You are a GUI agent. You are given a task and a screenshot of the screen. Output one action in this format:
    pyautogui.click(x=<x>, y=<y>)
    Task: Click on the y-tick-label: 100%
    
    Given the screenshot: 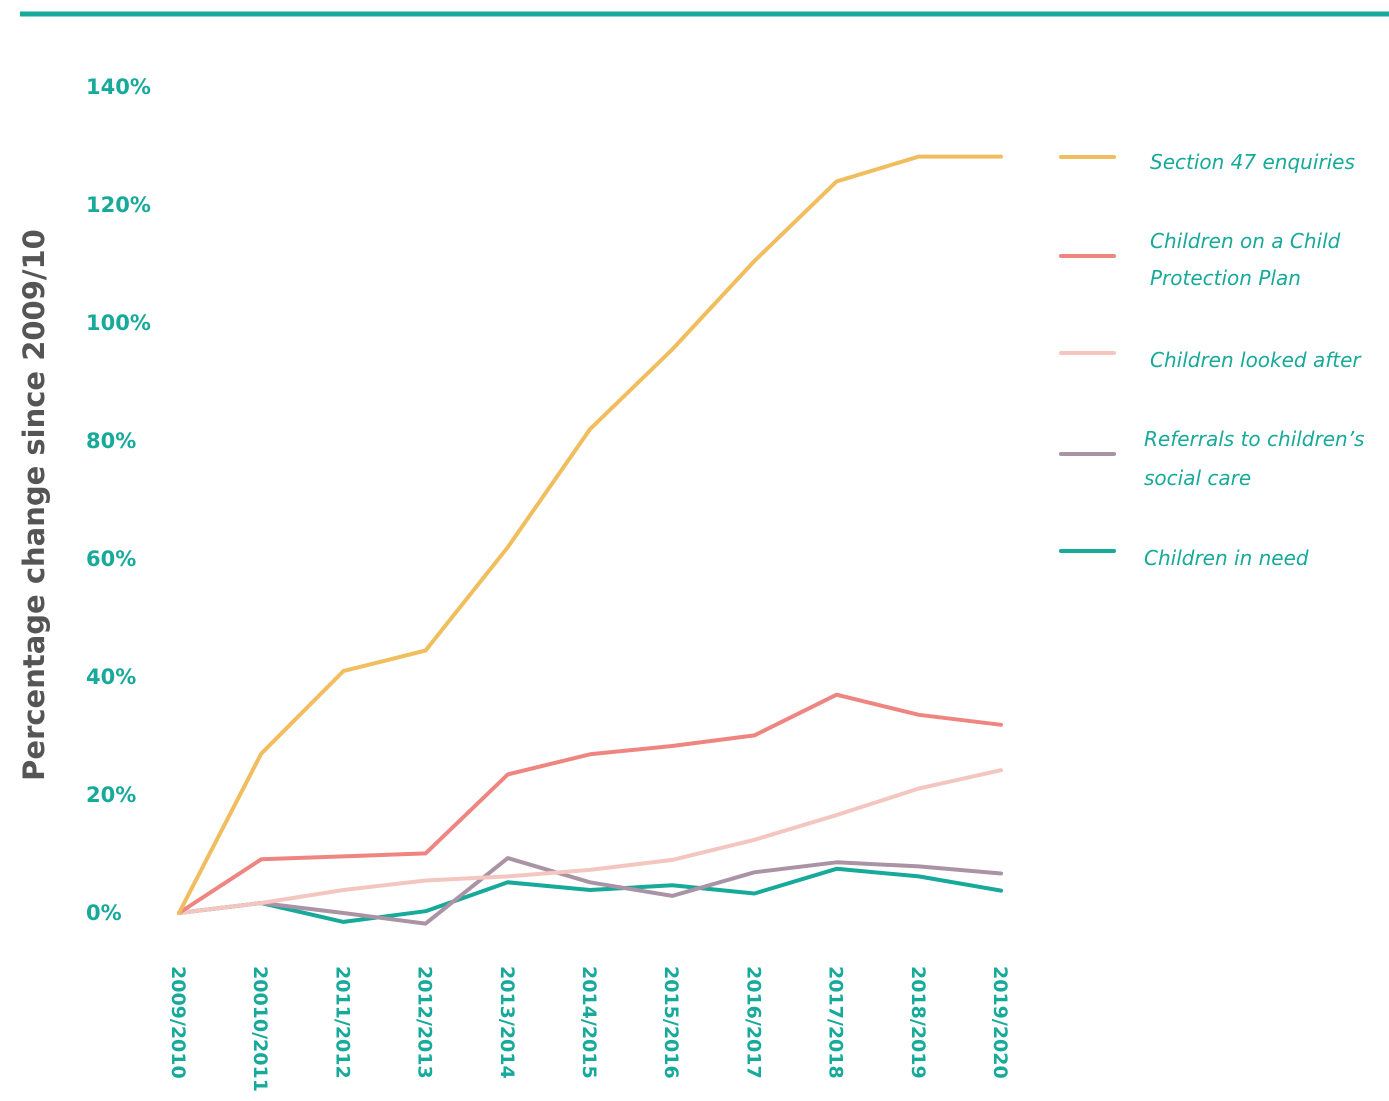 What is the action you would take?
    pyautogui.click(x=118, y=323)
    